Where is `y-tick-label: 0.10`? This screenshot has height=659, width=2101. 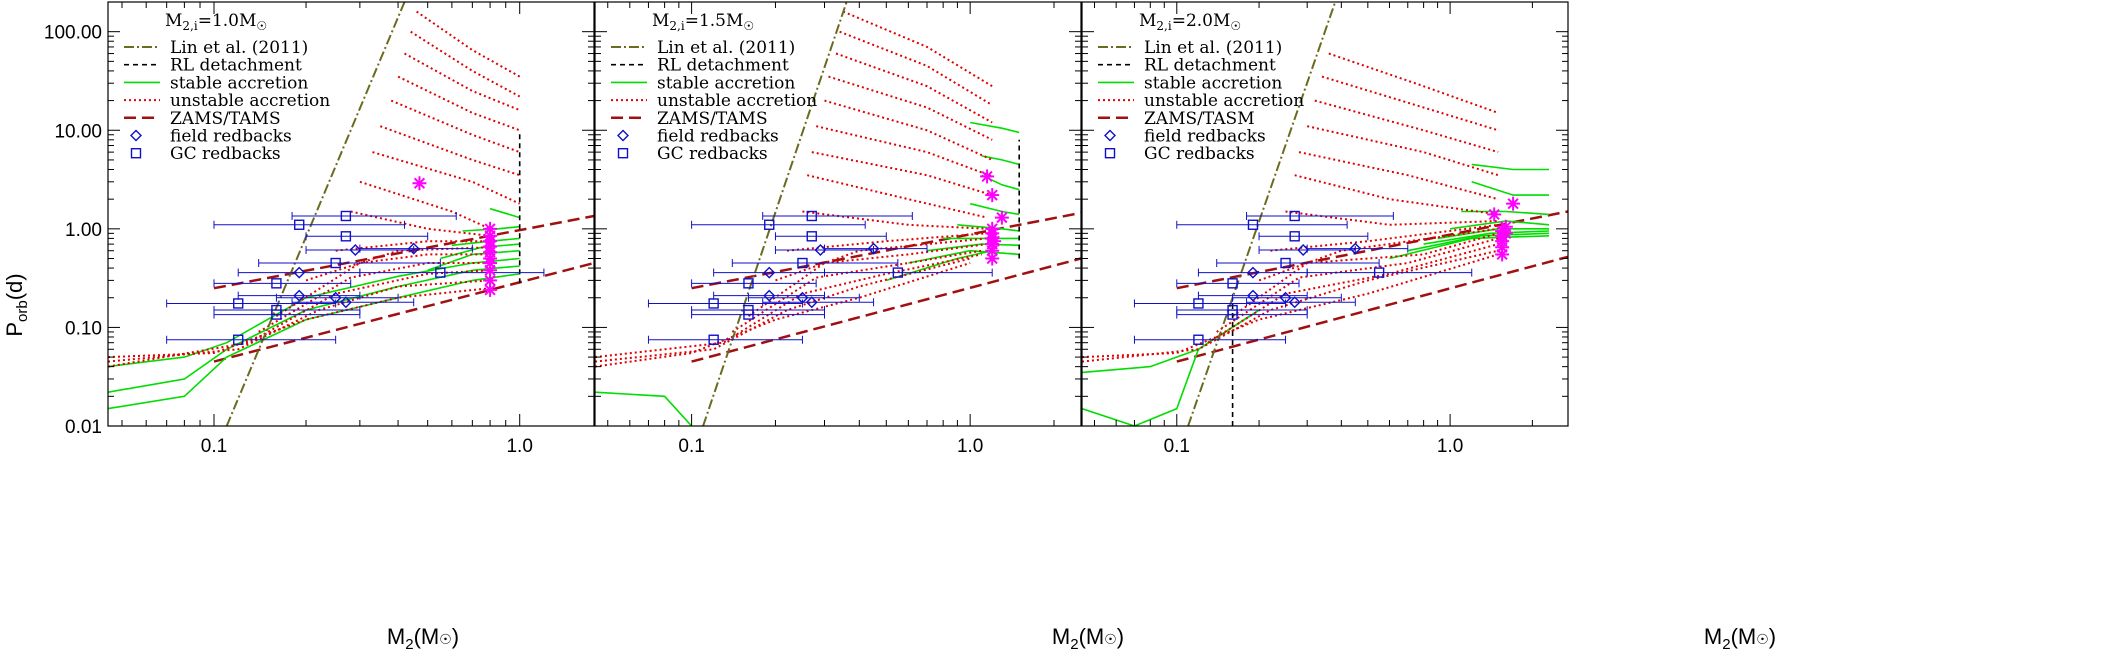
y-tick-label: 0.10 is located at coordinates (83, 328).